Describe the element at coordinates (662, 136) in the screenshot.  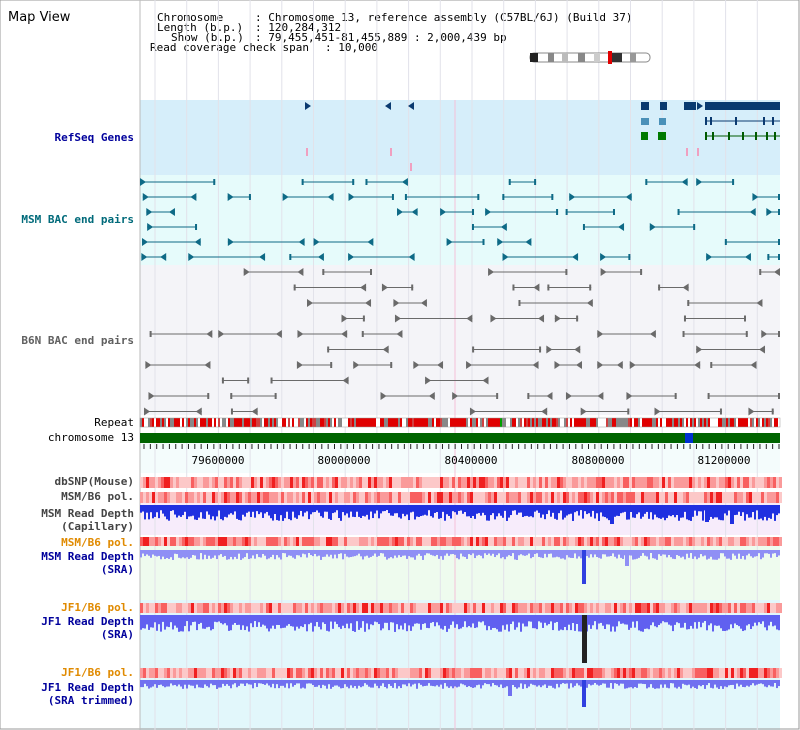
I see `gene-block` at that location.